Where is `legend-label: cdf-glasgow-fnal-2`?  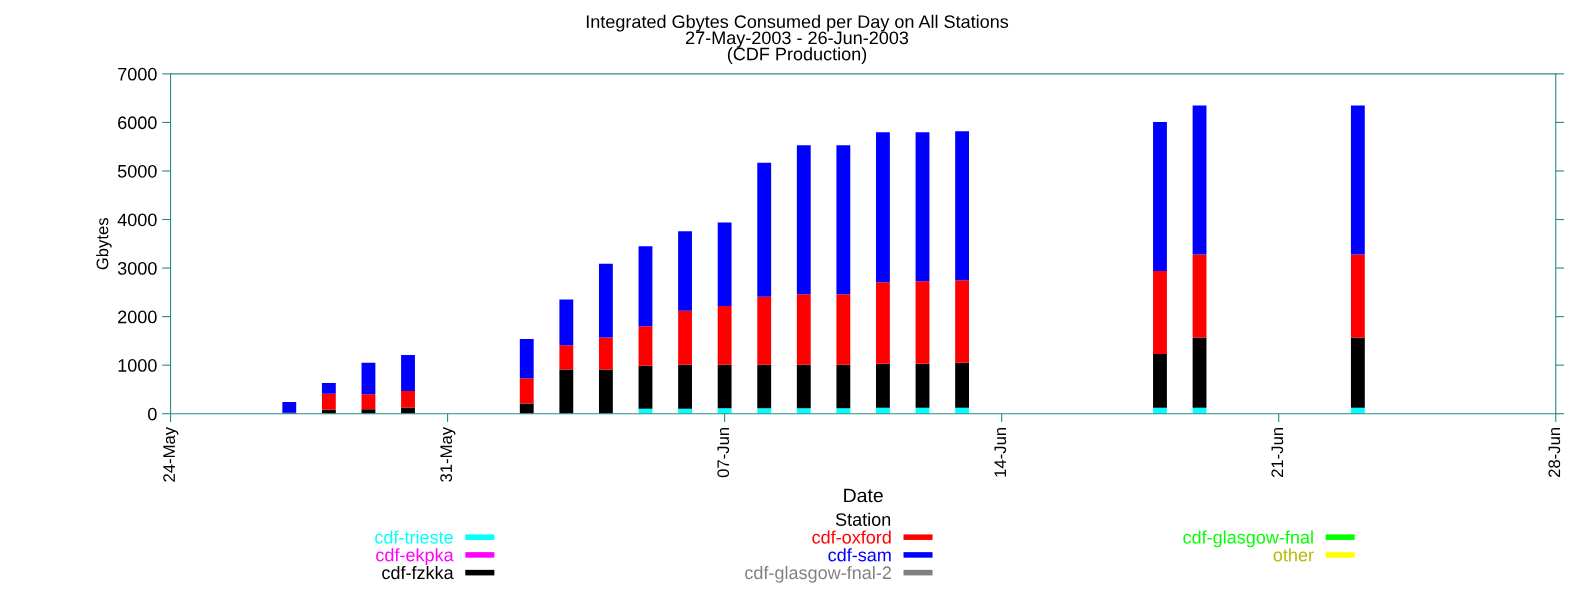
legend-label: cdf-glasgow-fnal-2 is located at coordinates (818, 574).